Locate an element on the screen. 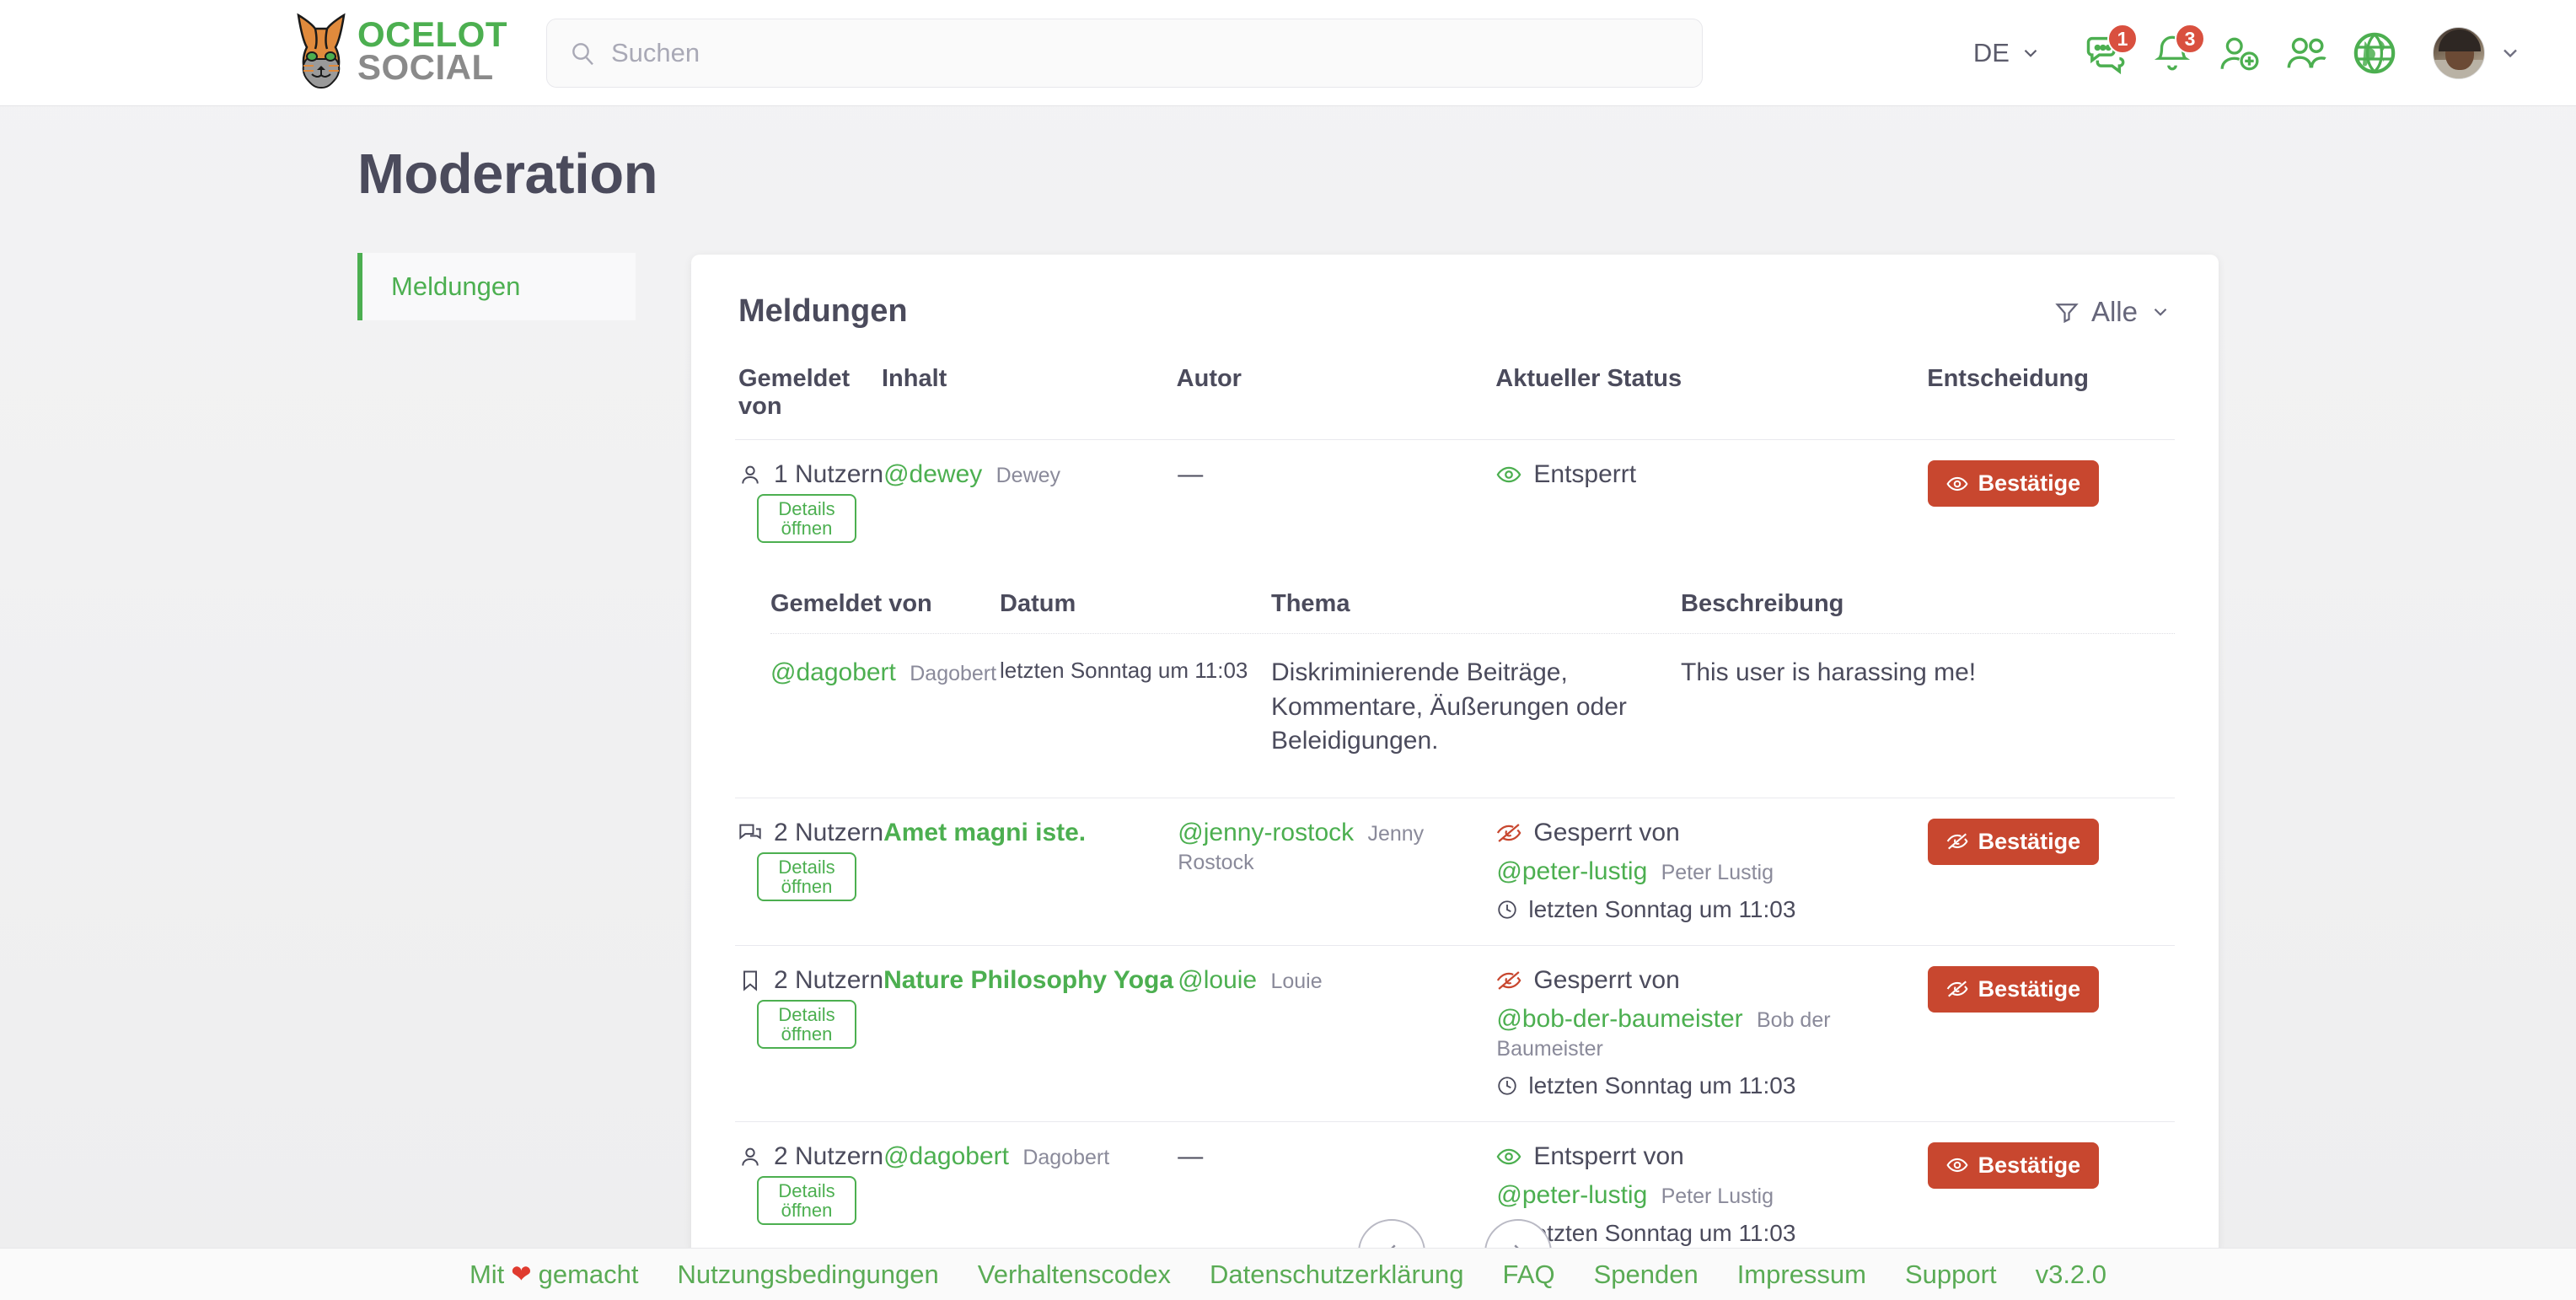  filter-funnel-icon is located at coordinates (2067, 312).